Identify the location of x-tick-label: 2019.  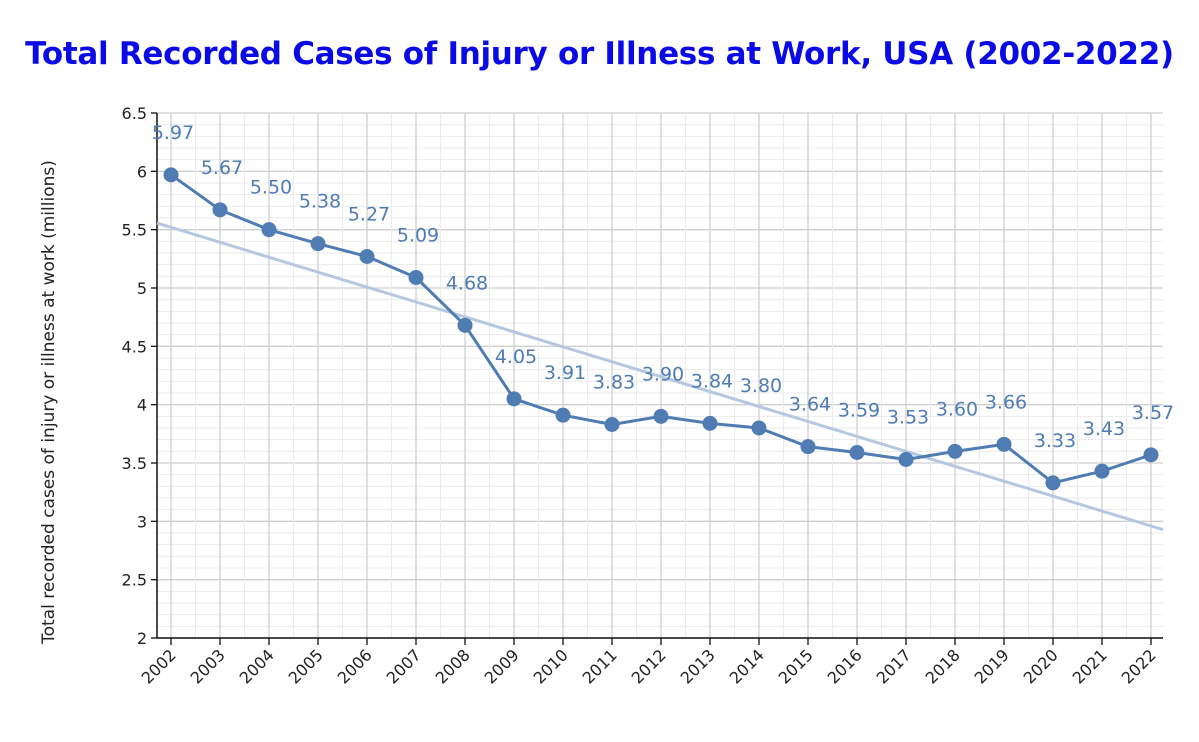
(992, 666).